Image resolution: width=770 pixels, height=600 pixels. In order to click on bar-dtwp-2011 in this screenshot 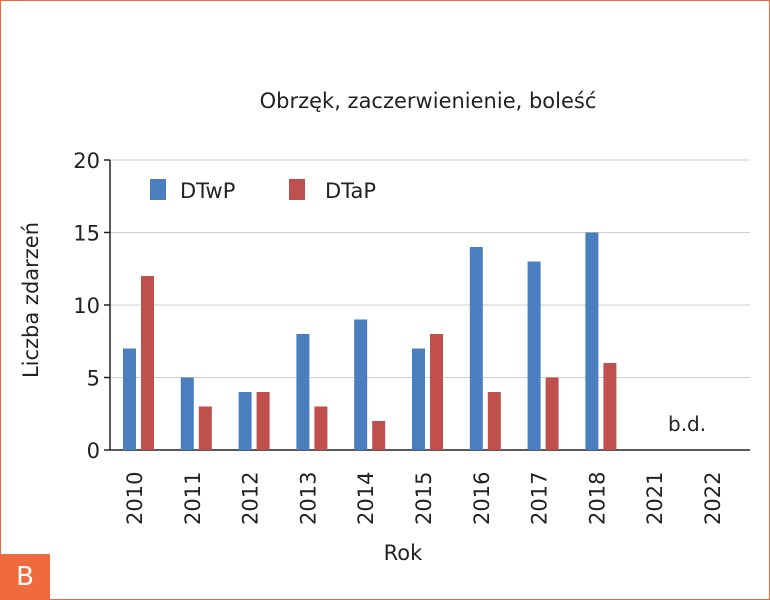, I will do `click(187, 413)`.